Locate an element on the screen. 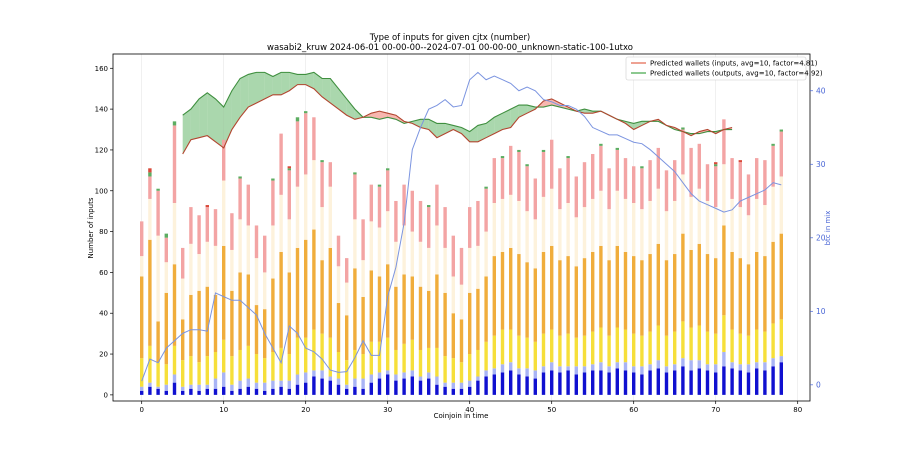 This screenshot has height=450, width=900. x-axis-label: Coinjoin in time is located at coordinates (461, 416).